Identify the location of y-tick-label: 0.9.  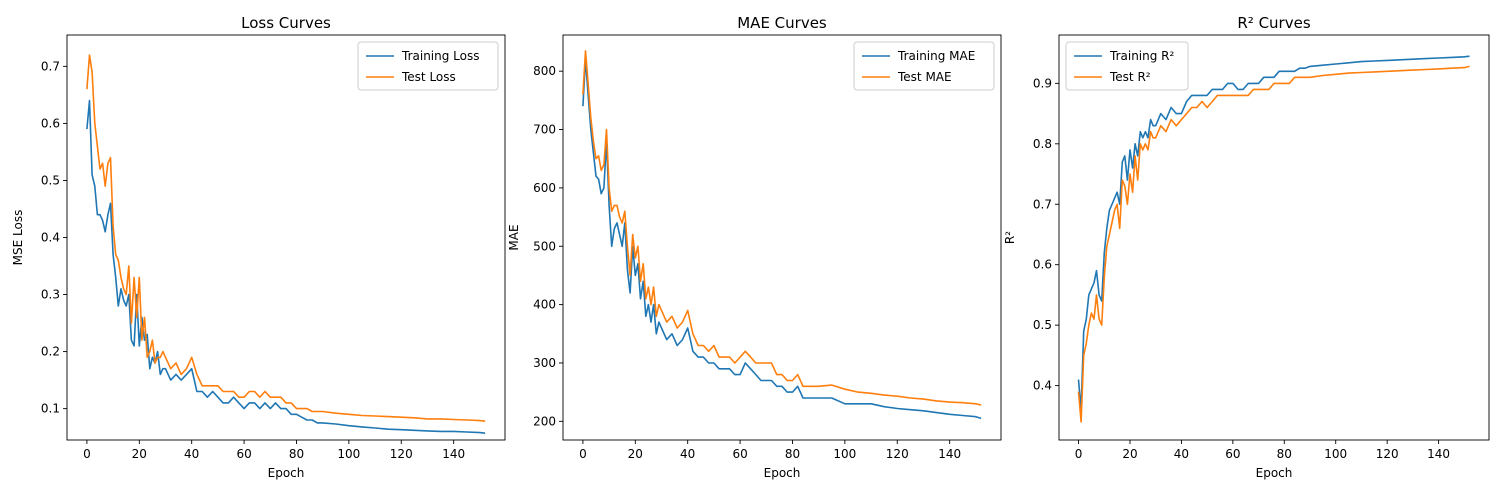
(1042, 83).